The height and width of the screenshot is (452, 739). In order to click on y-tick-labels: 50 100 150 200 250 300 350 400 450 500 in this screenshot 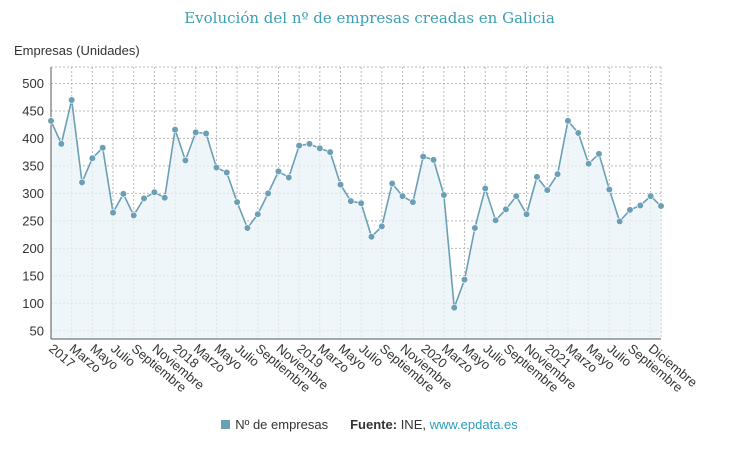, I will do `click(33, 207)`.